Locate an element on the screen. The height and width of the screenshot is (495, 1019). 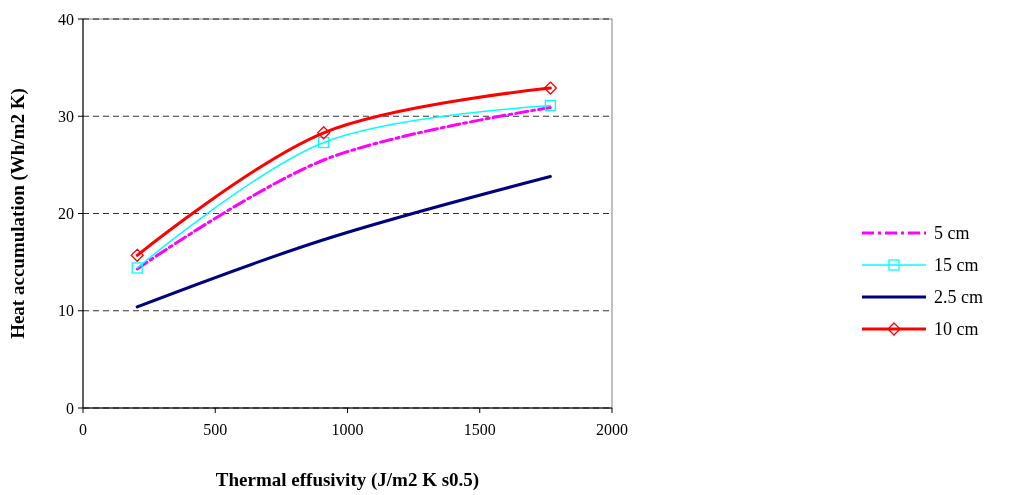
x-tick-label: 500 is located at coordinates (215, 429).